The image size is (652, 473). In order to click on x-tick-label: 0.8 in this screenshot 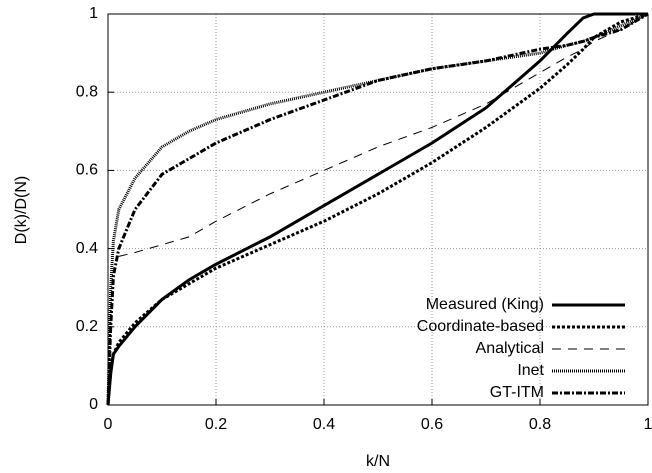, I will do `click(540, 424)`.